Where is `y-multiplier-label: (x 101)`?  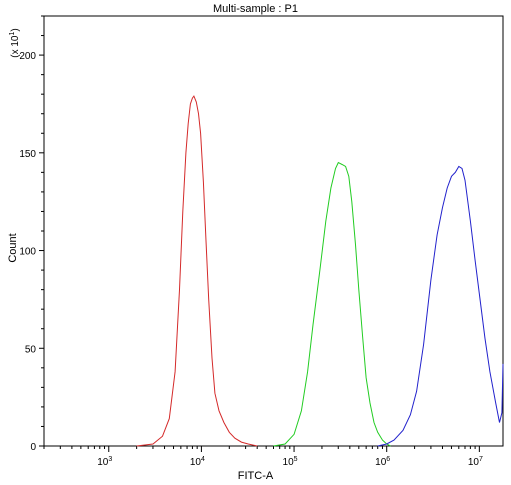 y-multiplier-label: (x 101) is located at coordinates (15, 42).